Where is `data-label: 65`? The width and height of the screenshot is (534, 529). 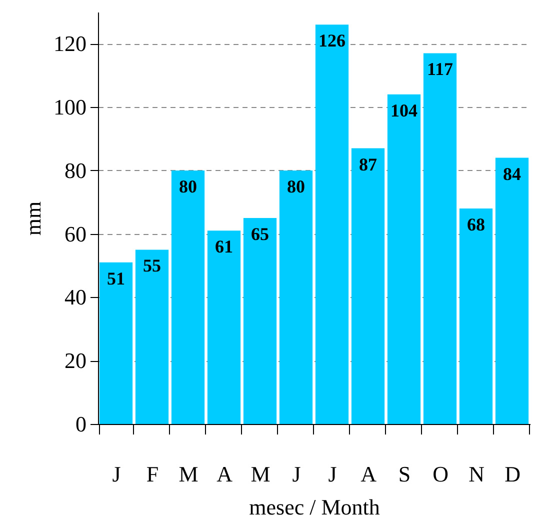 data-label: 65 is located at coordinates (260, 234).